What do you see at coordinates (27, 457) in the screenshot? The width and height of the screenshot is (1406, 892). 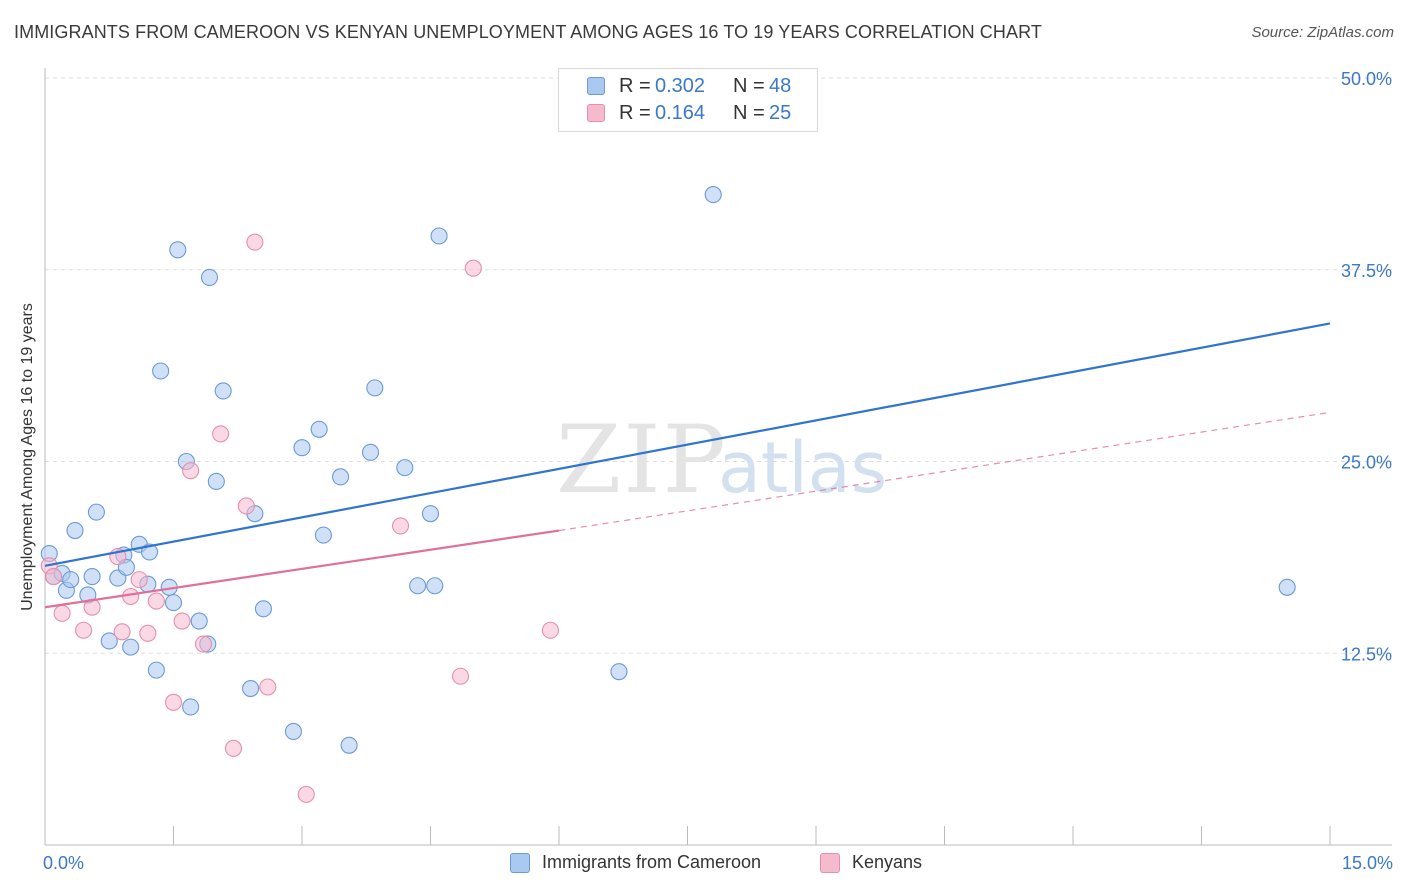 I see `y-axis-label: Unemployment Among Ages 16 to 19 years` at bounding box center [27, 457].